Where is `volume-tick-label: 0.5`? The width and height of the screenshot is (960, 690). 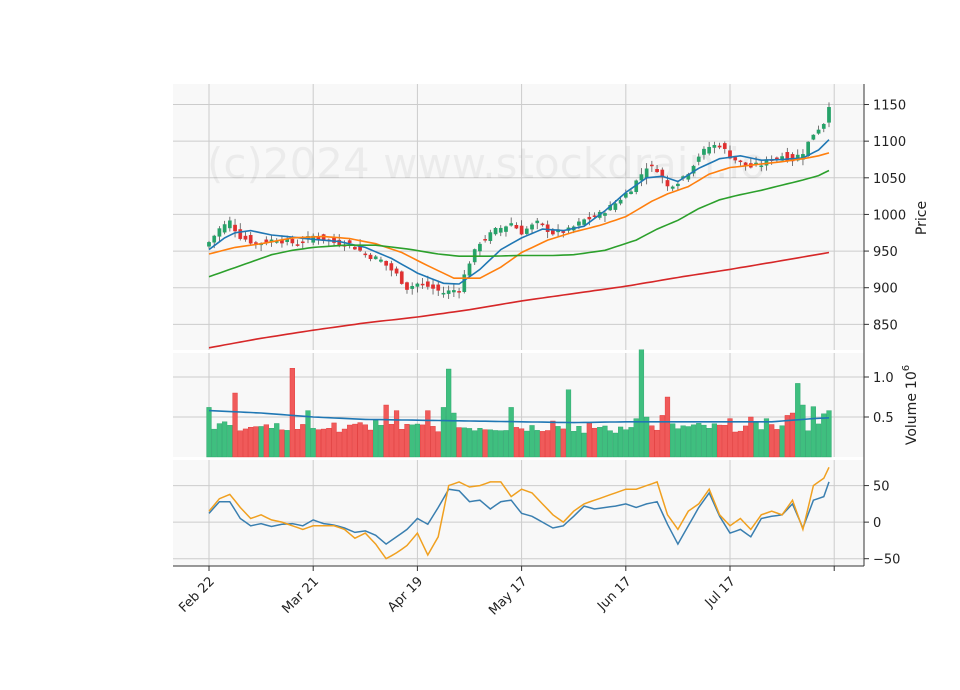 volume-tick-label: 0.5 is located at coordinates (883, 418).